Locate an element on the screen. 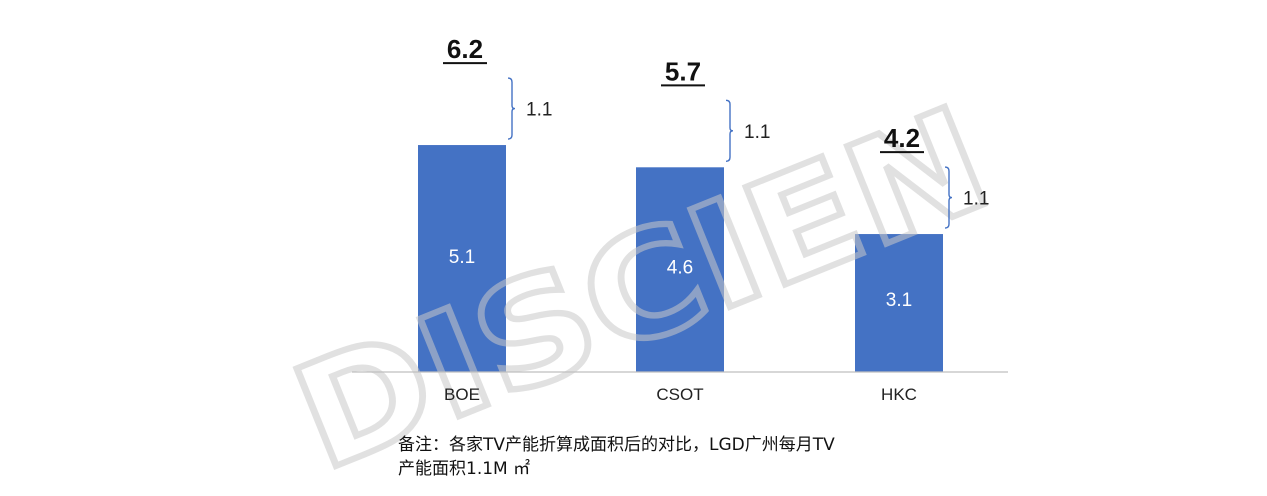 This screenshot has width=1267, height=496. bar-hkc is located at coordinates (899, 303).